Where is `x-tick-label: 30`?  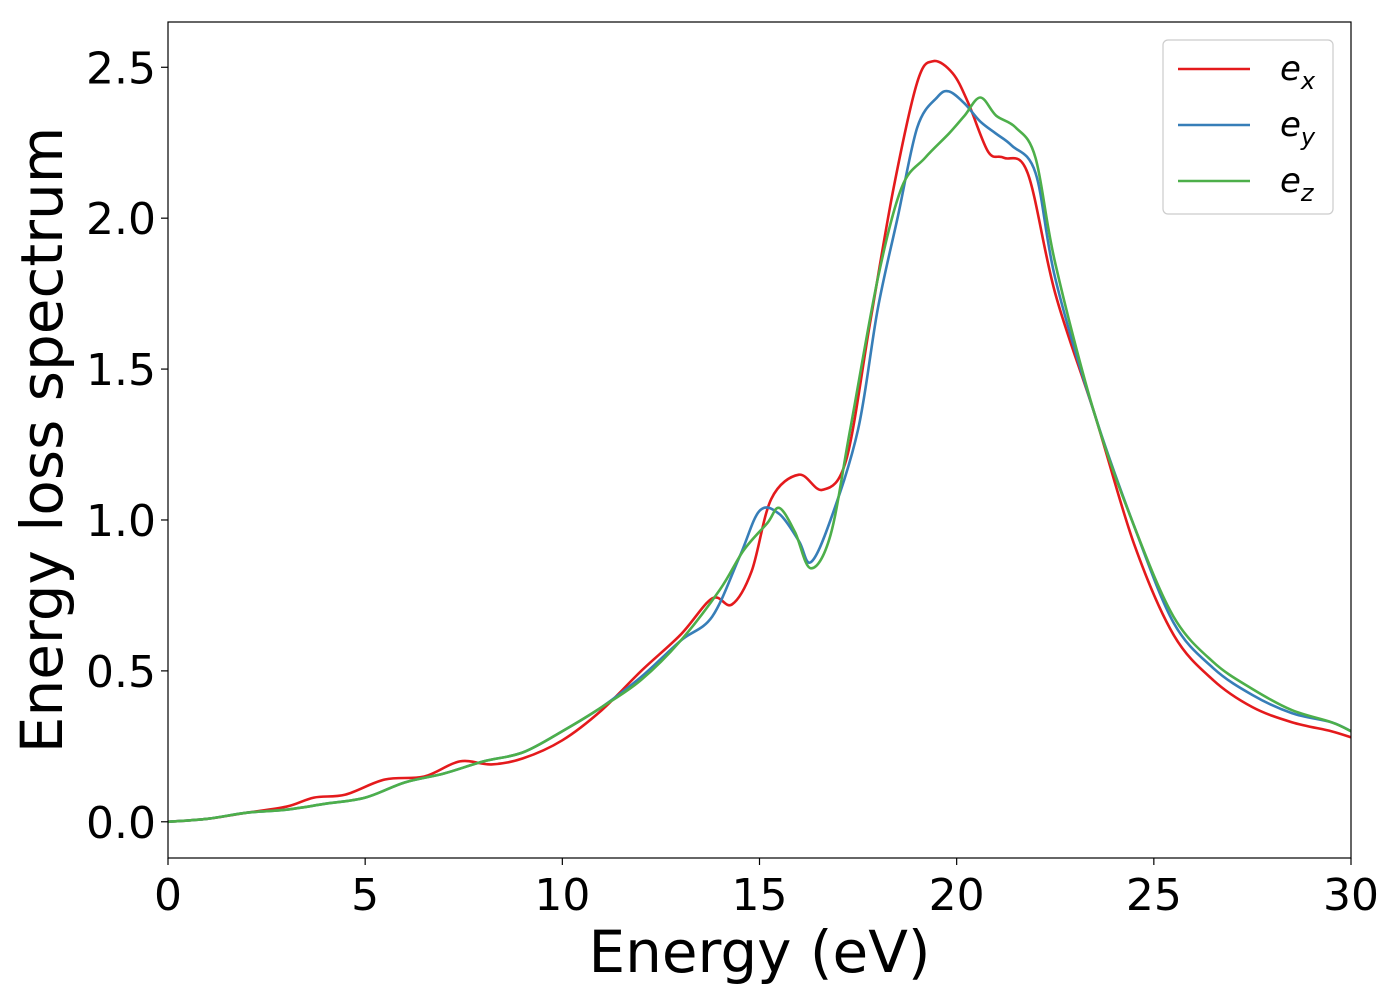
x-tick-label: 30 is located at coordinates (1351, 895).